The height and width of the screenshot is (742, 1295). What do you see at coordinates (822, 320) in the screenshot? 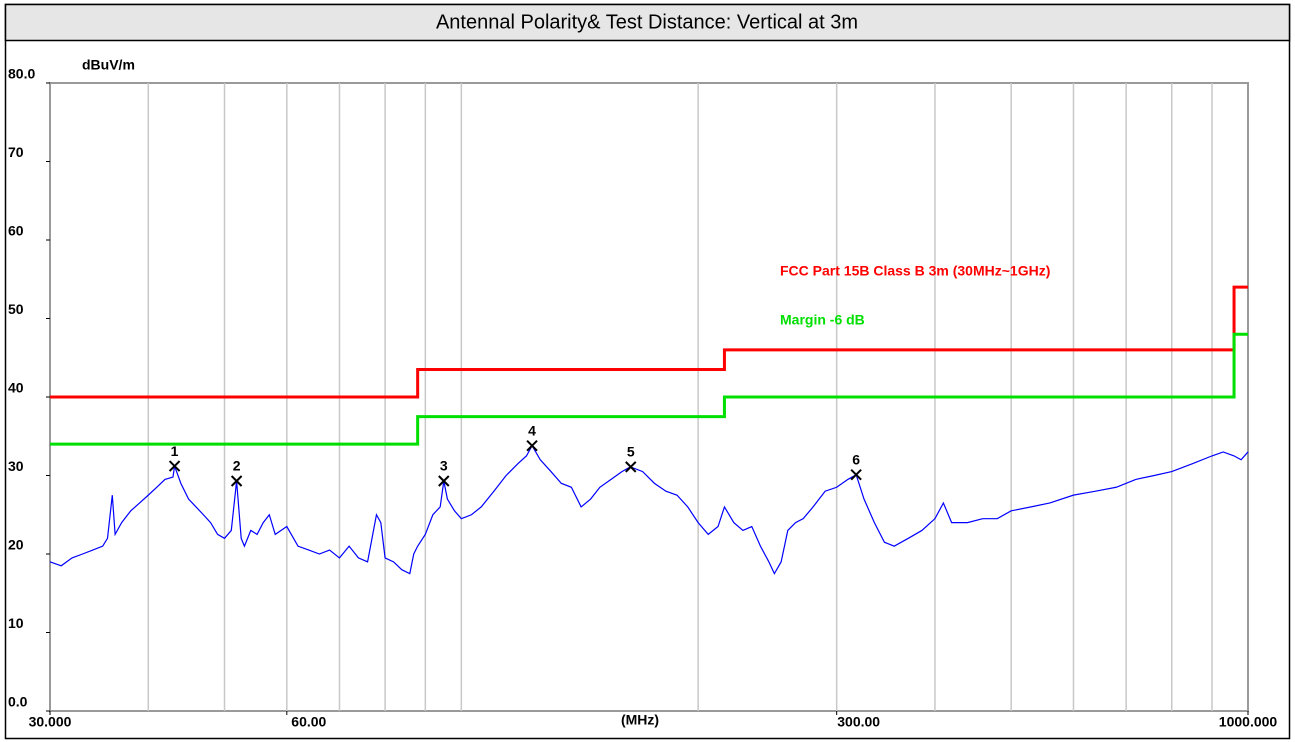
I see `legend-label: Margin -6 dB` at bounding box center [822, 320].